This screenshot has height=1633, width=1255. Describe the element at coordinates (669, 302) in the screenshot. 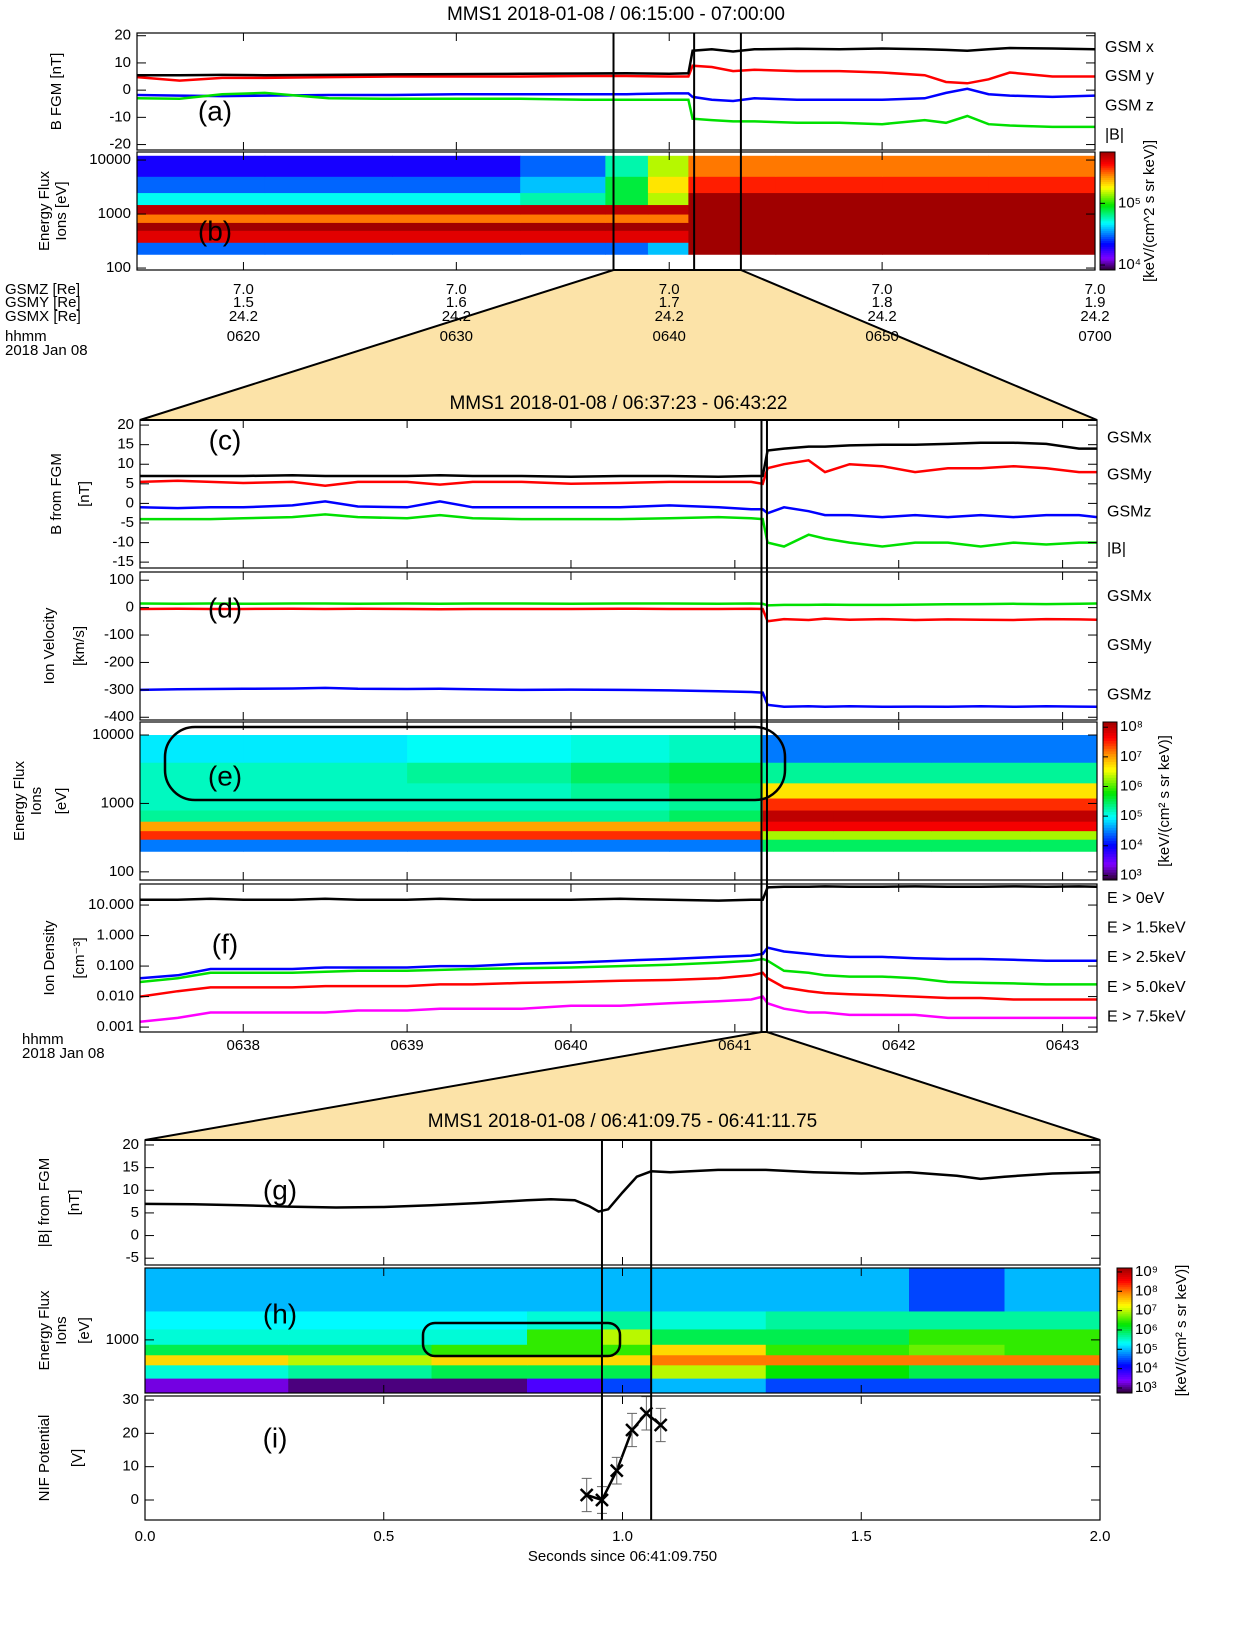

I see `ephemeris-value: 1.7` at that location.